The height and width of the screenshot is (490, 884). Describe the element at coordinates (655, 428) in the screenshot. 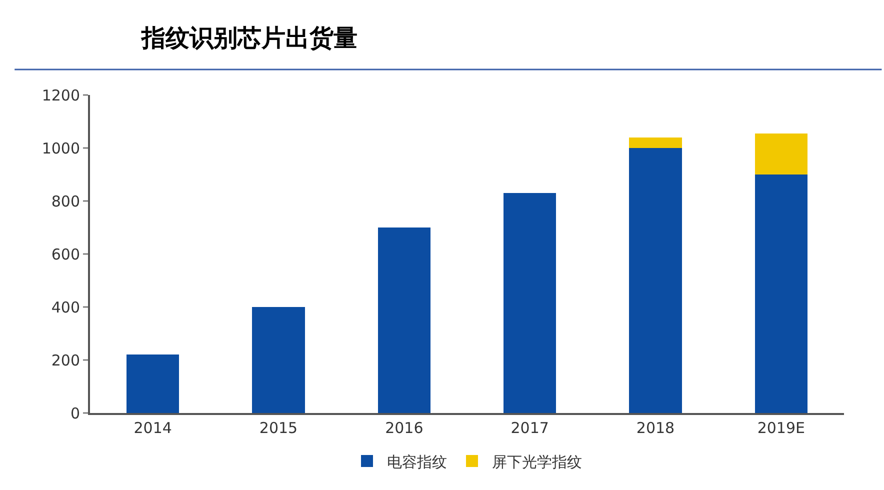

I see `x-tick-label: 2018` at that location.